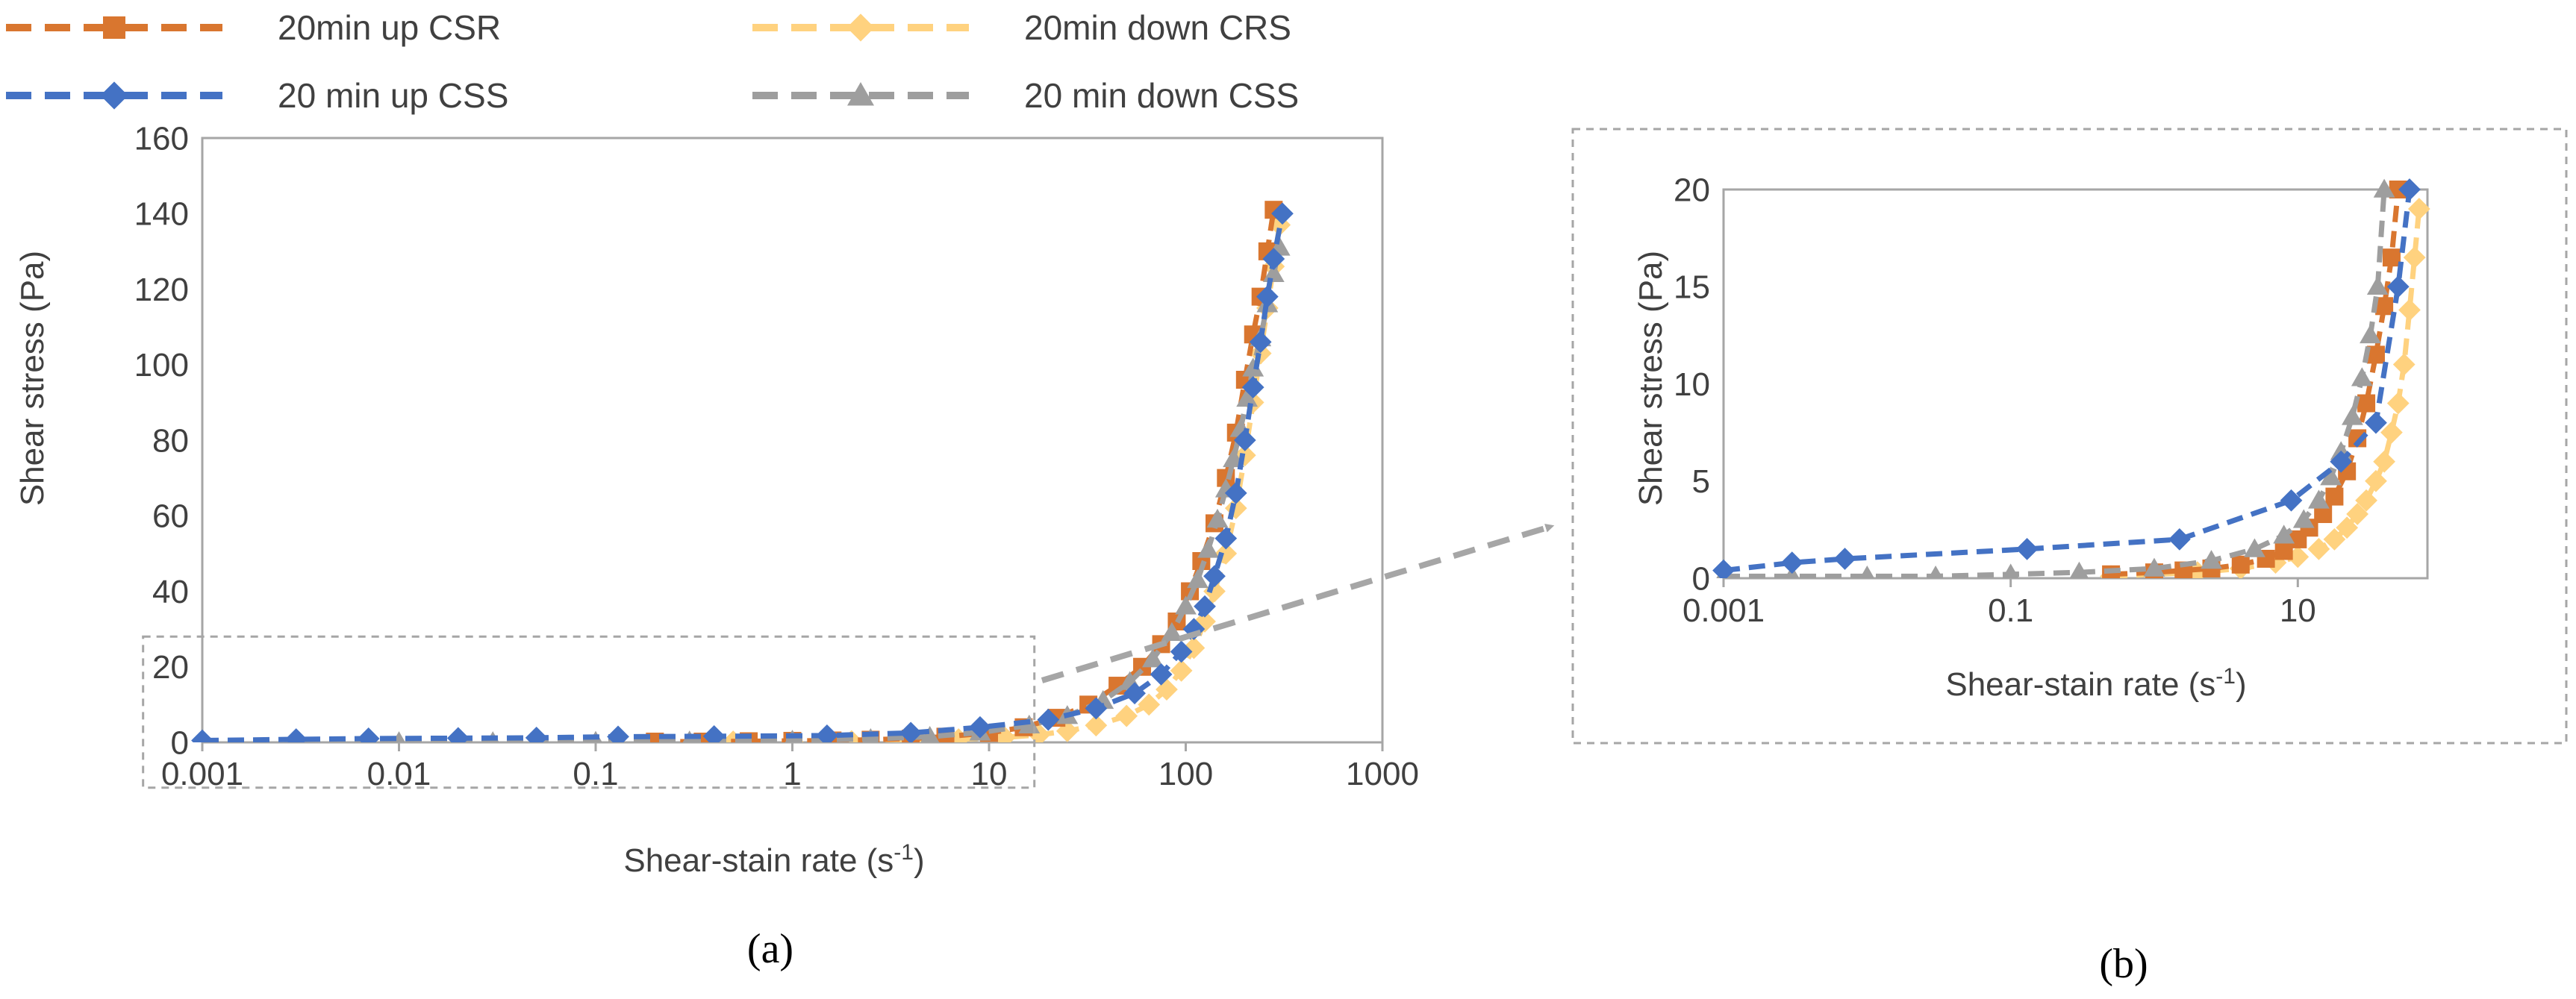 The image size is (2576, 999). What do you see at coordinates (2080, 684) in the screenshot?
I see `x-axis-title-b-main: Shear-stain rate (s` at bounding box center [2080, 684].